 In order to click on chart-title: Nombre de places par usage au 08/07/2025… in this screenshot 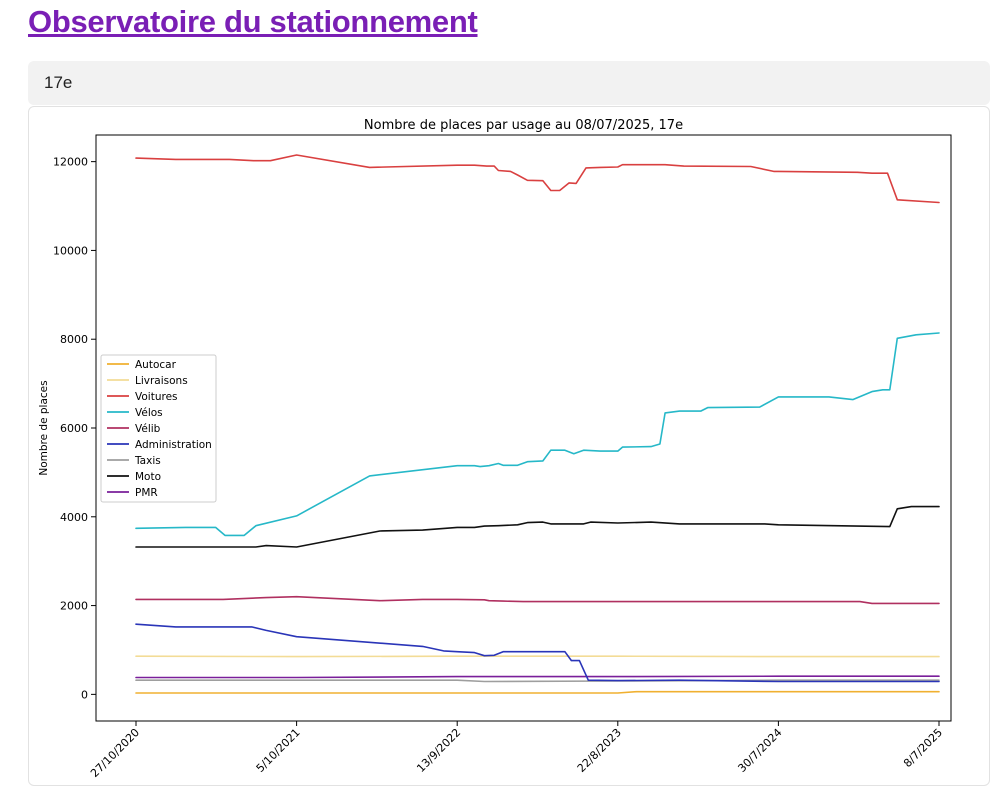, I will do `click(523, 125)`.